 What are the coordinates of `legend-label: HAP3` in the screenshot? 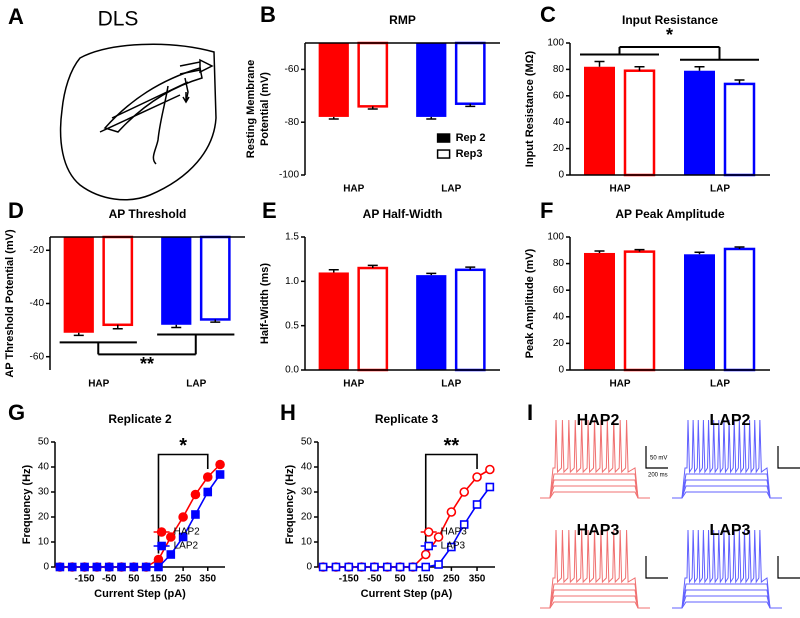 It's located at (454, 532).